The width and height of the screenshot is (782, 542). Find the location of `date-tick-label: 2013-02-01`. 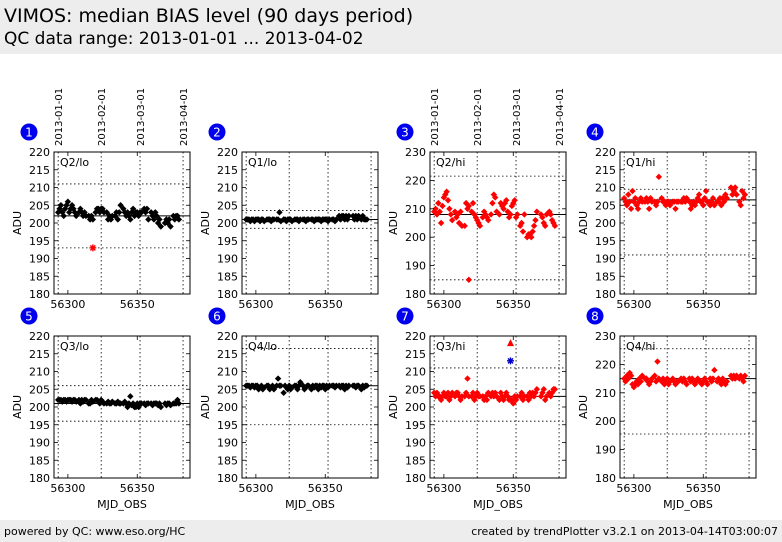

date-tick-label: 2013-02-01 is located at coordinates (102, 117).